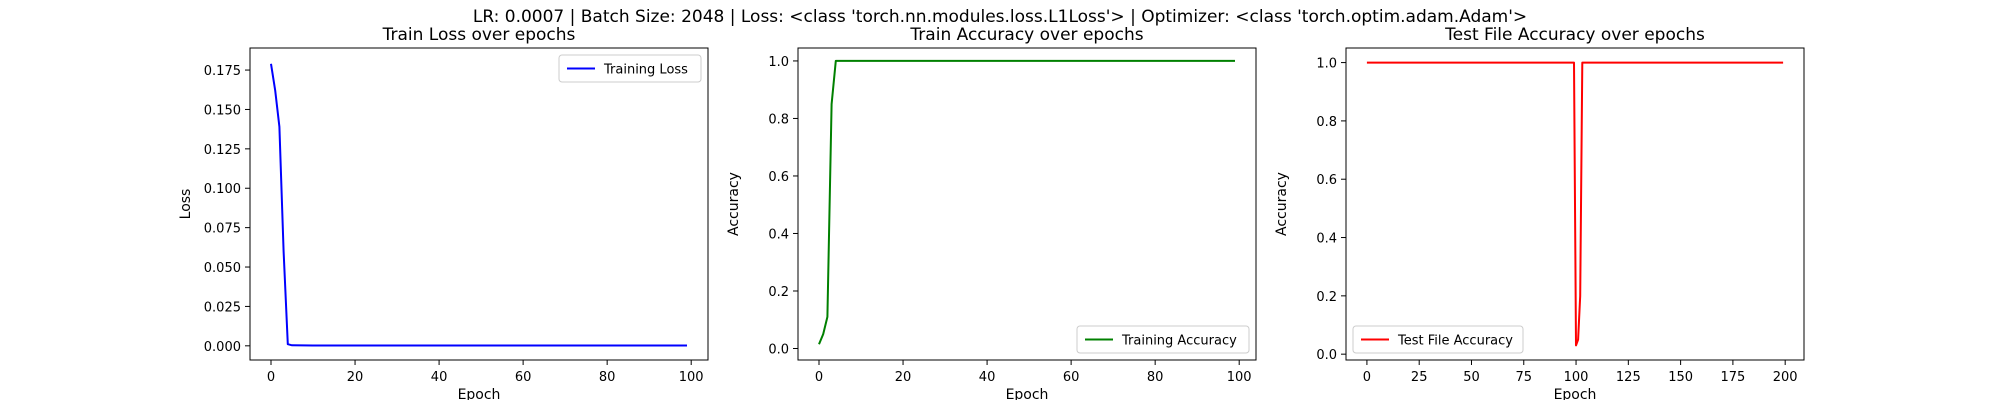 The height and width of the screenshot is (400, 2000). Describe the element at coordinates (1179, 341) in the screenshot. I see `legend-label: Training Accuracy` at that location.